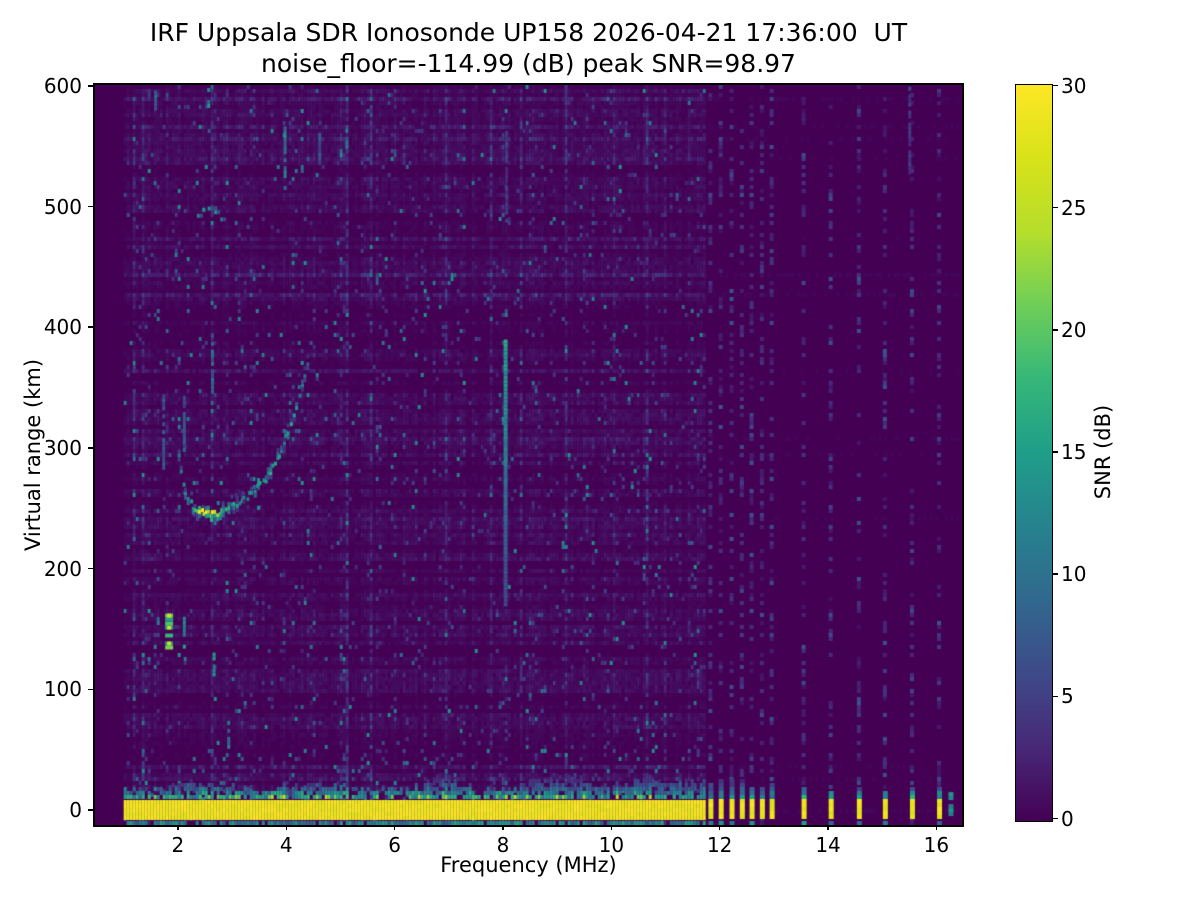  What do you see at coordinates (936, 845) in the screenshot?
I see `x-tick-label: 16` at bounding box center [936, 845].